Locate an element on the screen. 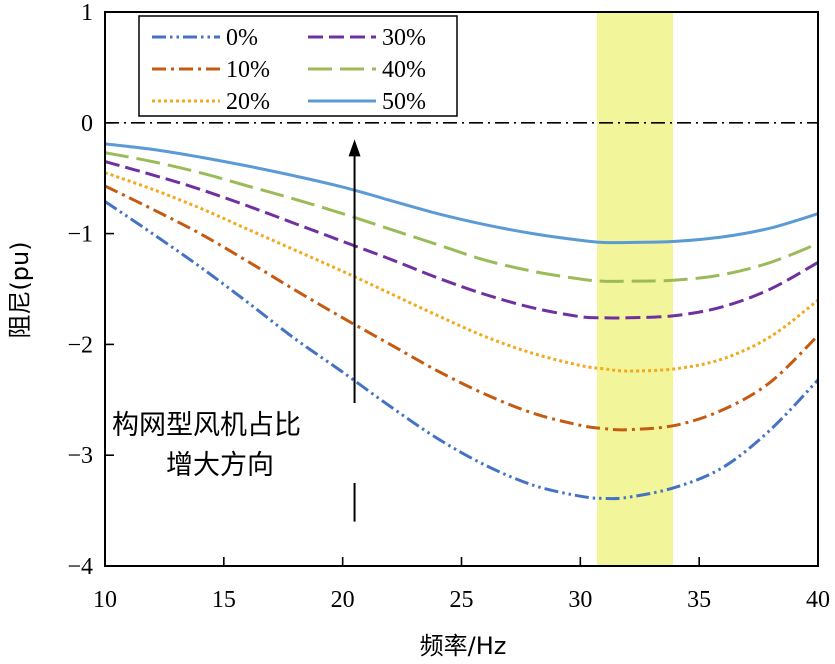  y-tick-label: 0 is located at coordinates (87, 124).